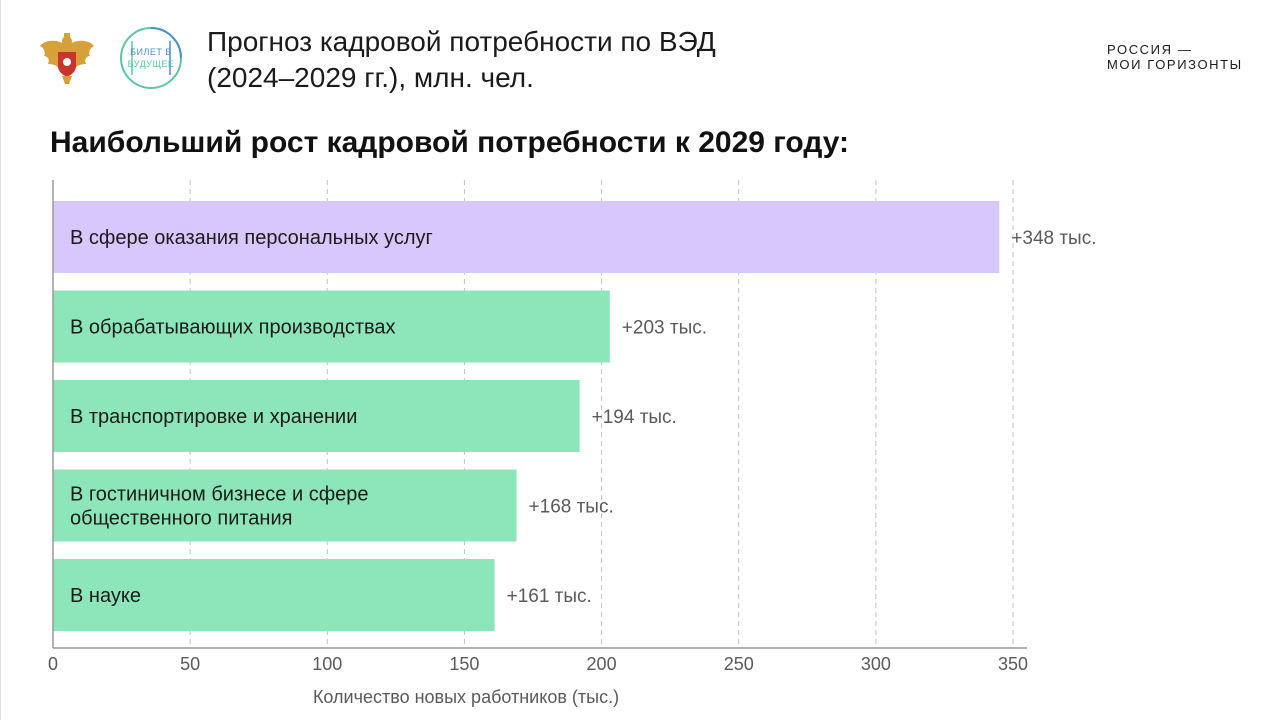 The height and width of the screenshot is (720, 1280). Describe the element at coordinates (151, 64) in the screenshot. I see `logo-text-line2: БУДУЩЕЕ` at that location.